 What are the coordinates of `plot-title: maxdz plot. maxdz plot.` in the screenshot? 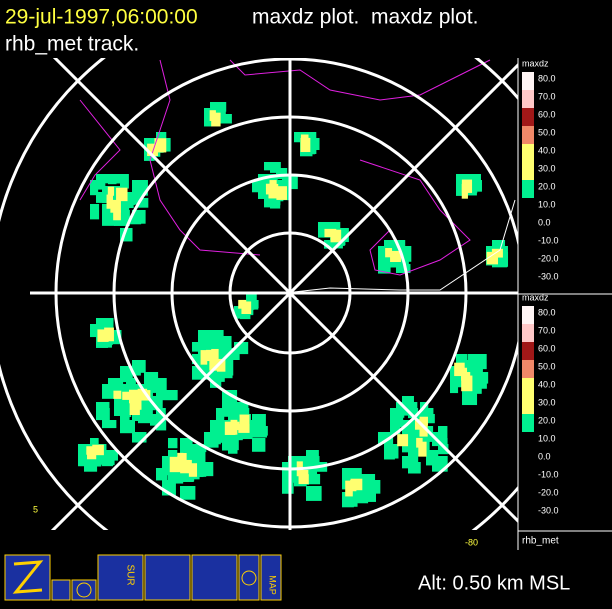 It's located at (365, 17).